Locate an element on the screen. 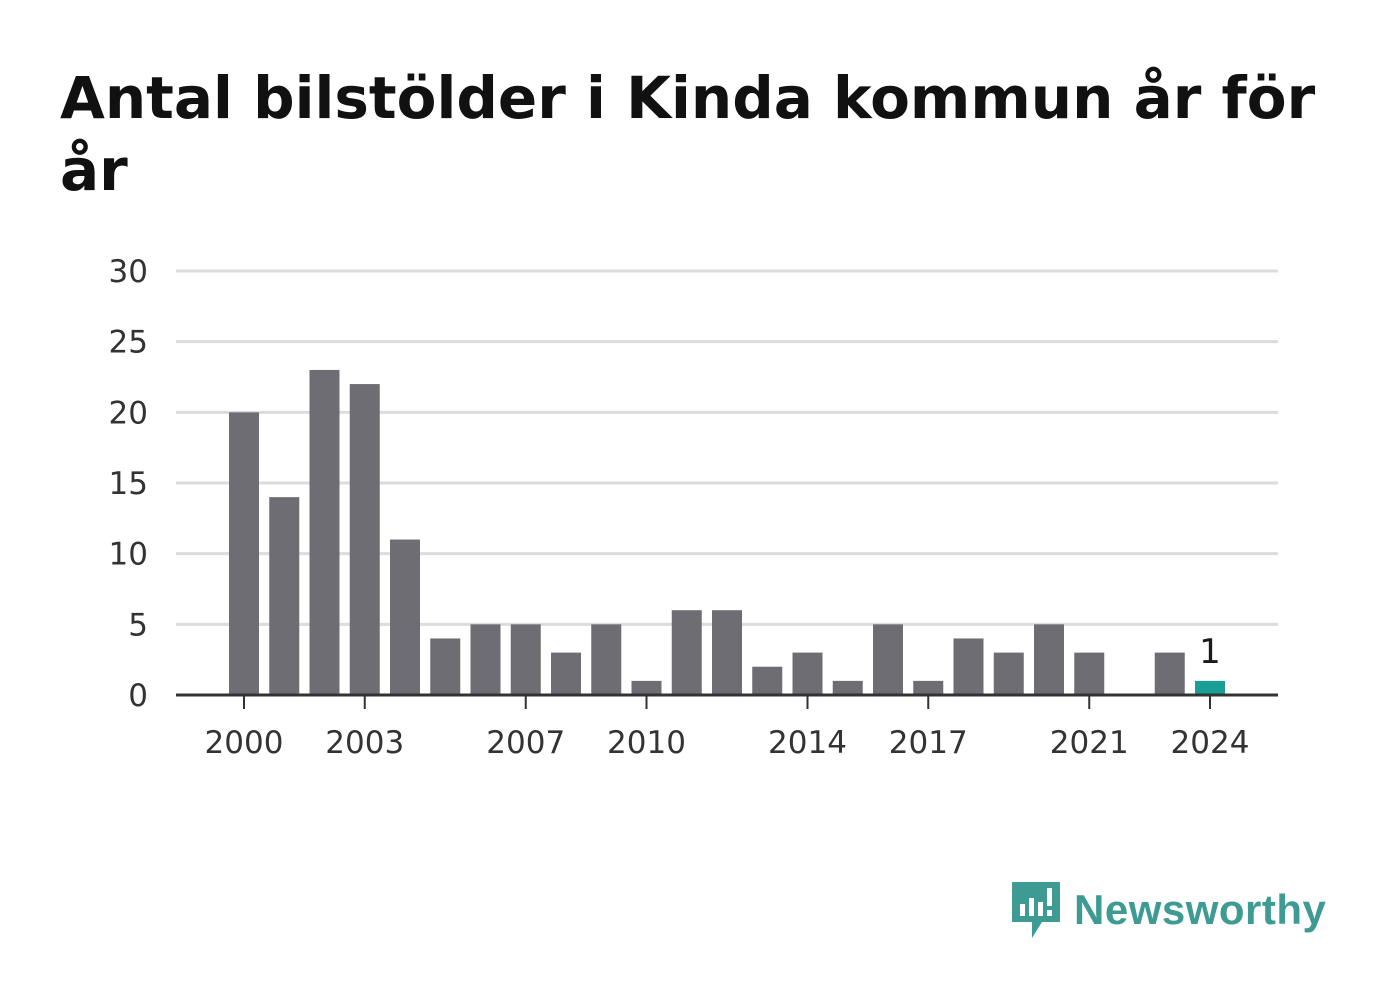 This screenshot has height=999, width=1382. bar-2006 is located at coordinates (485, 659).